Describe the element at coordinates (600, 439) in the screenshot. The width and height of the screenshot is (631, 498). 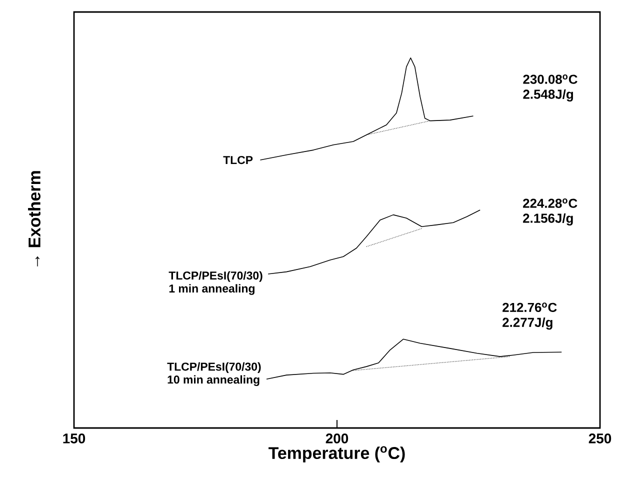
I see `x-tick-label: 250` at that location.